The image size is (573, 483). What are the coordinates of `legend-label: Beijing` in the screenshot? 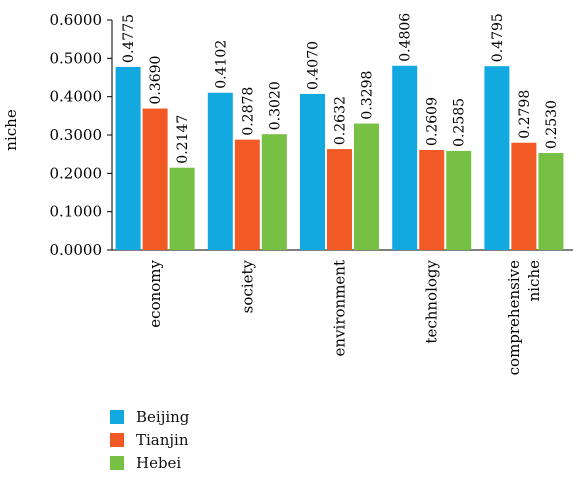 It's located at (163, 416).